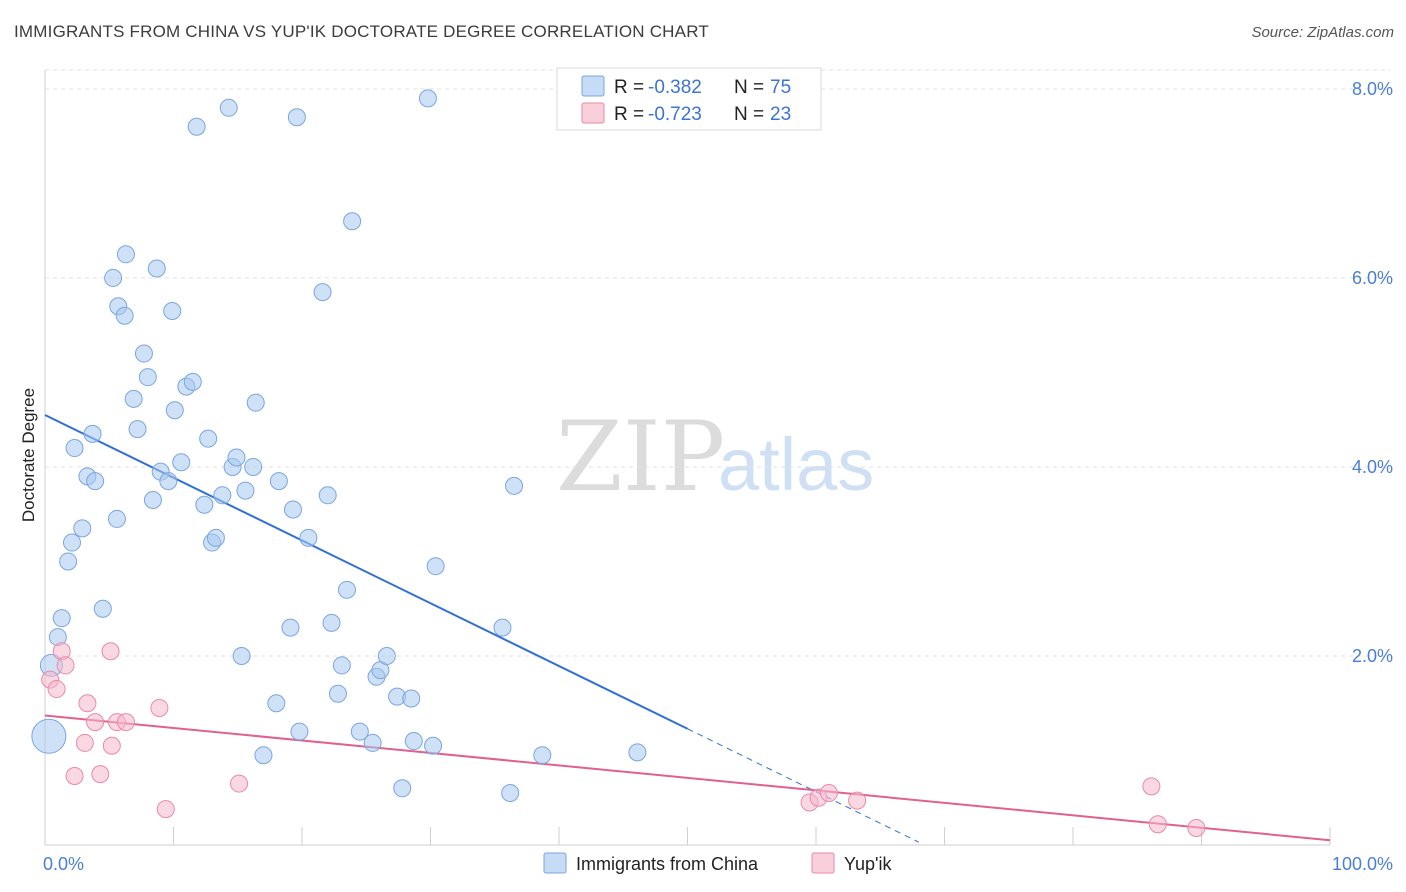  What do you see at coordinates (593, 113) in the screenshot?
I see `legend-swatch-yupik` at bounding box center [593, 113].